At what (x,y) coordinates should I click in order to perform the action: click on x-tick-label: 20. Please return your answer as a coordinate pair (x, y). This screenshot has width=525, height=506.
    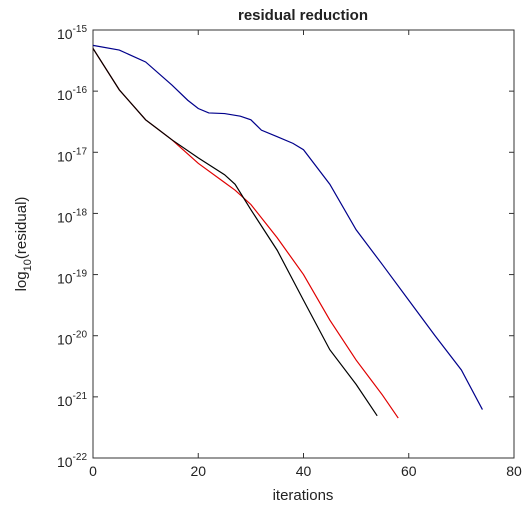
    Looking at the image, I should click on (198, 471).